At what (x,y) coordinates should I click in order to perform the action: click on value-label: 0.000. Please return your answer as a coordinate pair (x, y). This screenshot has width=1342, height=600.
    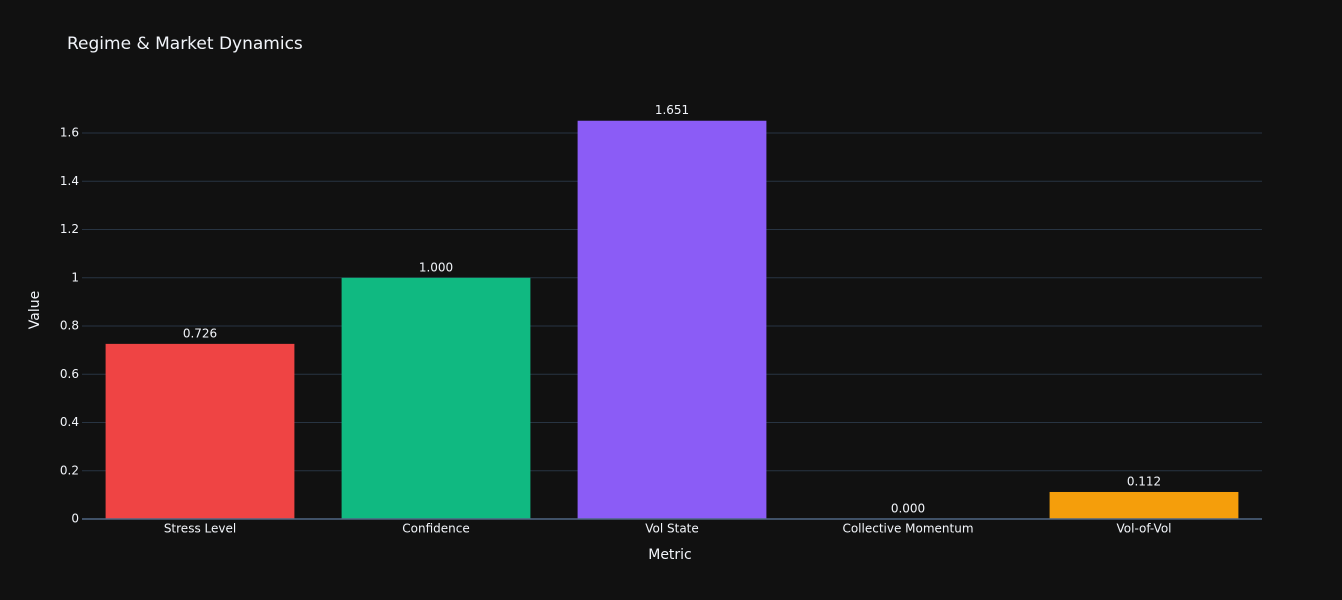
    Looking at the image, I should click on (908, 509).